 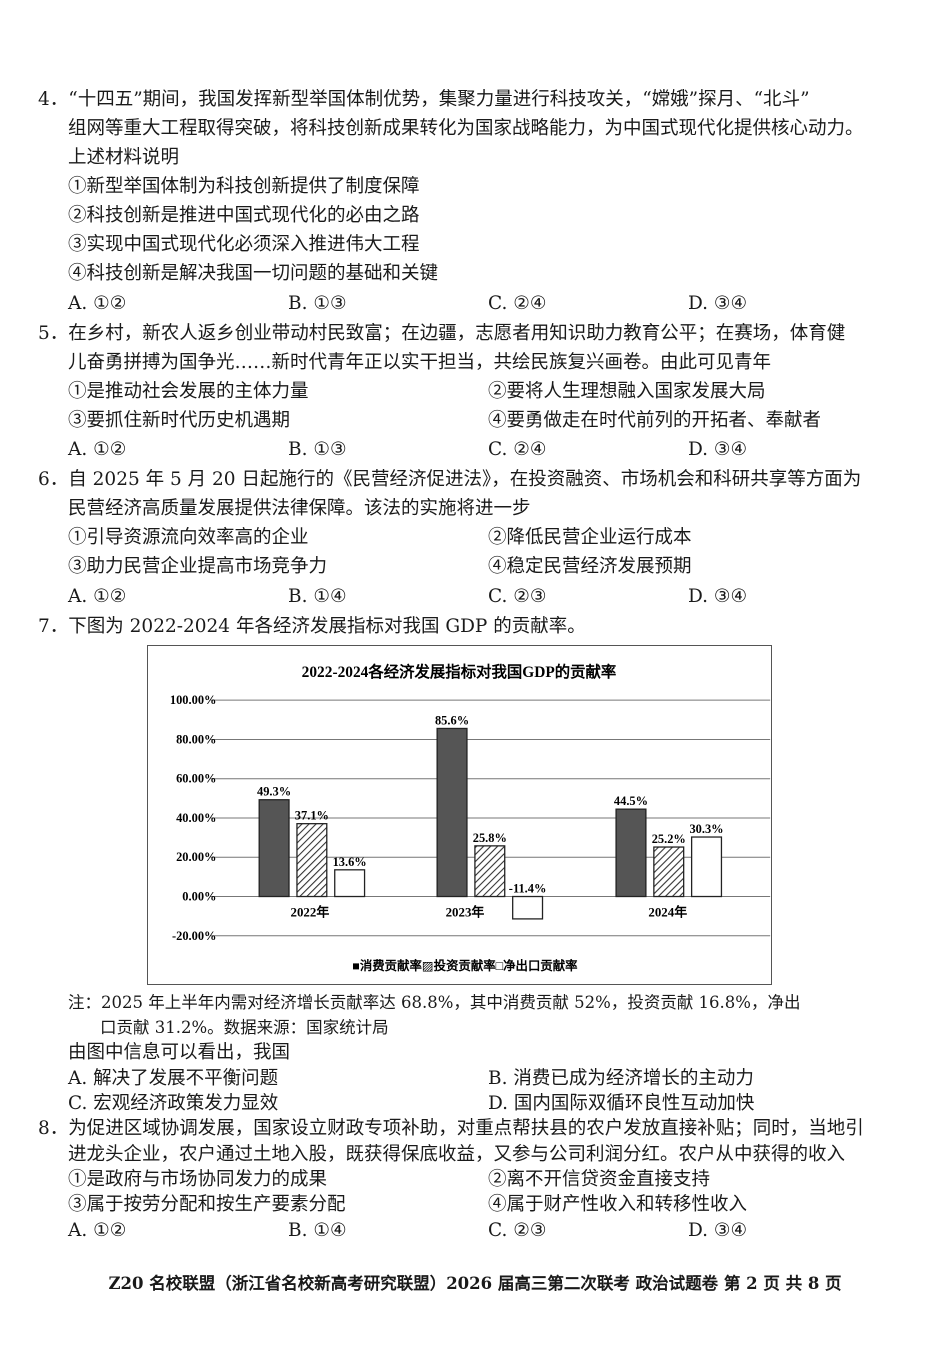 What do you see at coordinates (317, 1230) in the screenshot?
I see `q8-choice-b: B. ①④` at bounding box center [317, 1230].